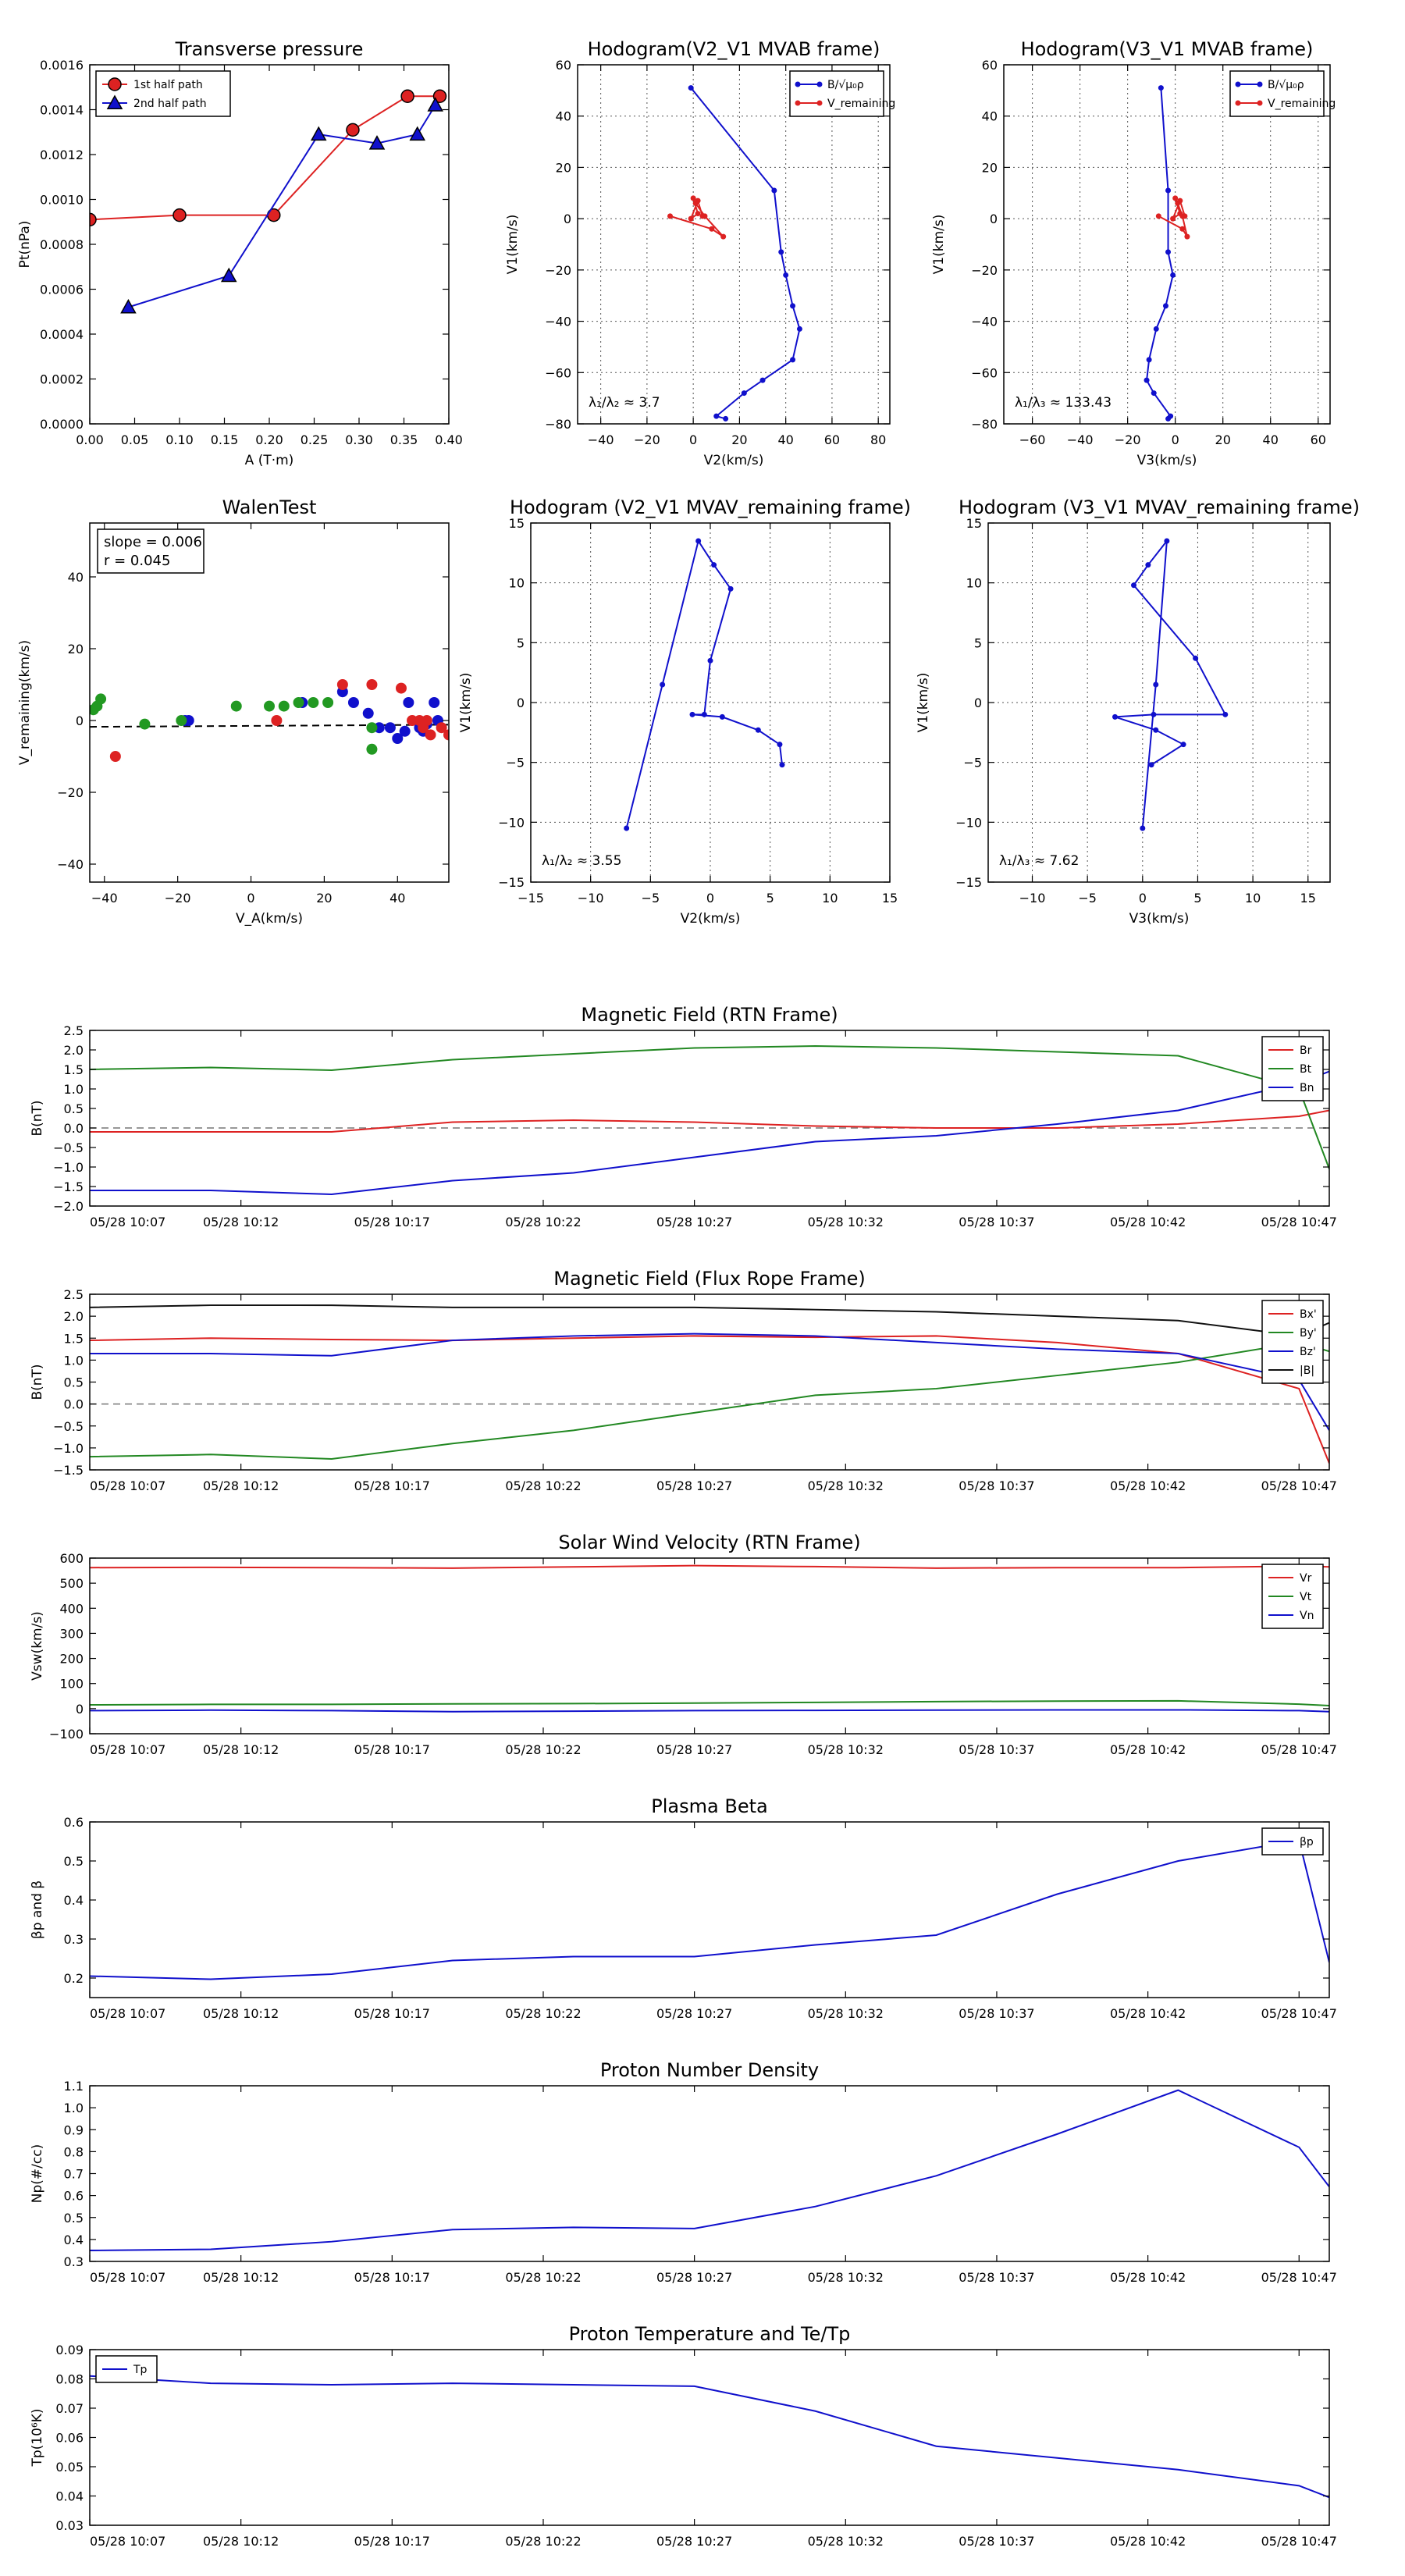 This screenshot has height=2576, width=1405. I want to click on legend-label: Tp, so click(140, 2370).